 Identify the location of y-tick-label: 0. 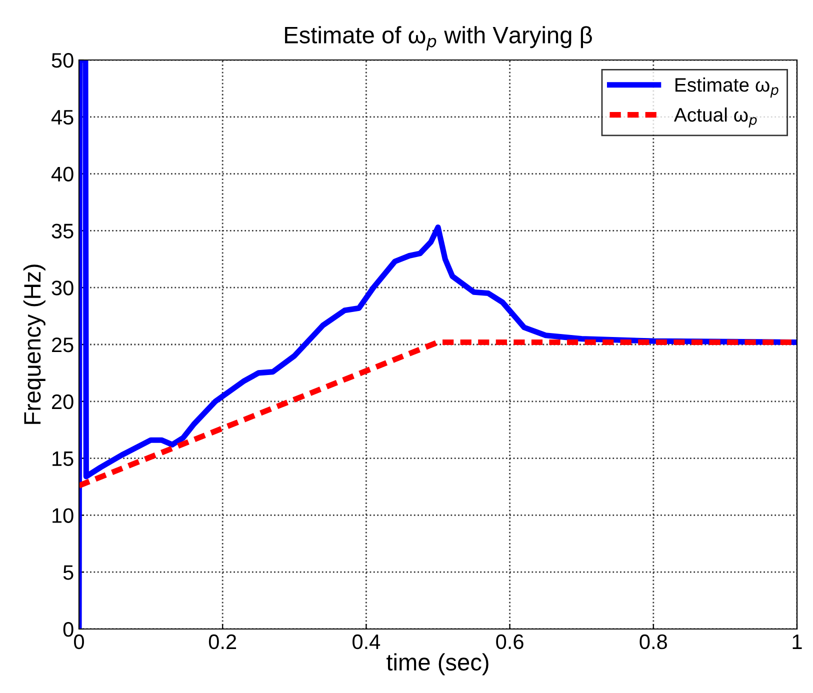
(68, 629).